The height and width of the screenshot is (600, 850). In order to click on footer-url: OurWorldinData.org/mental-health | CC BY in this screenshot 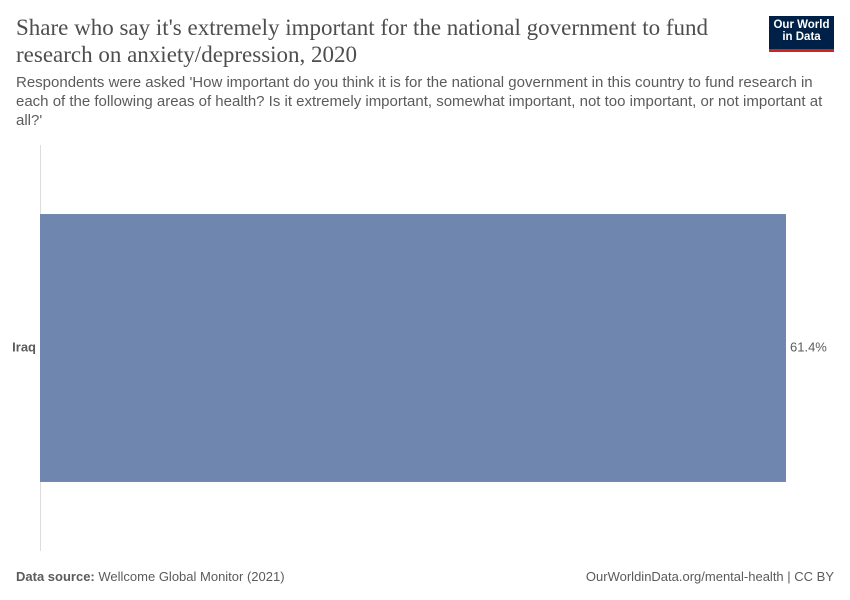, I will do `click(709, 576)`.